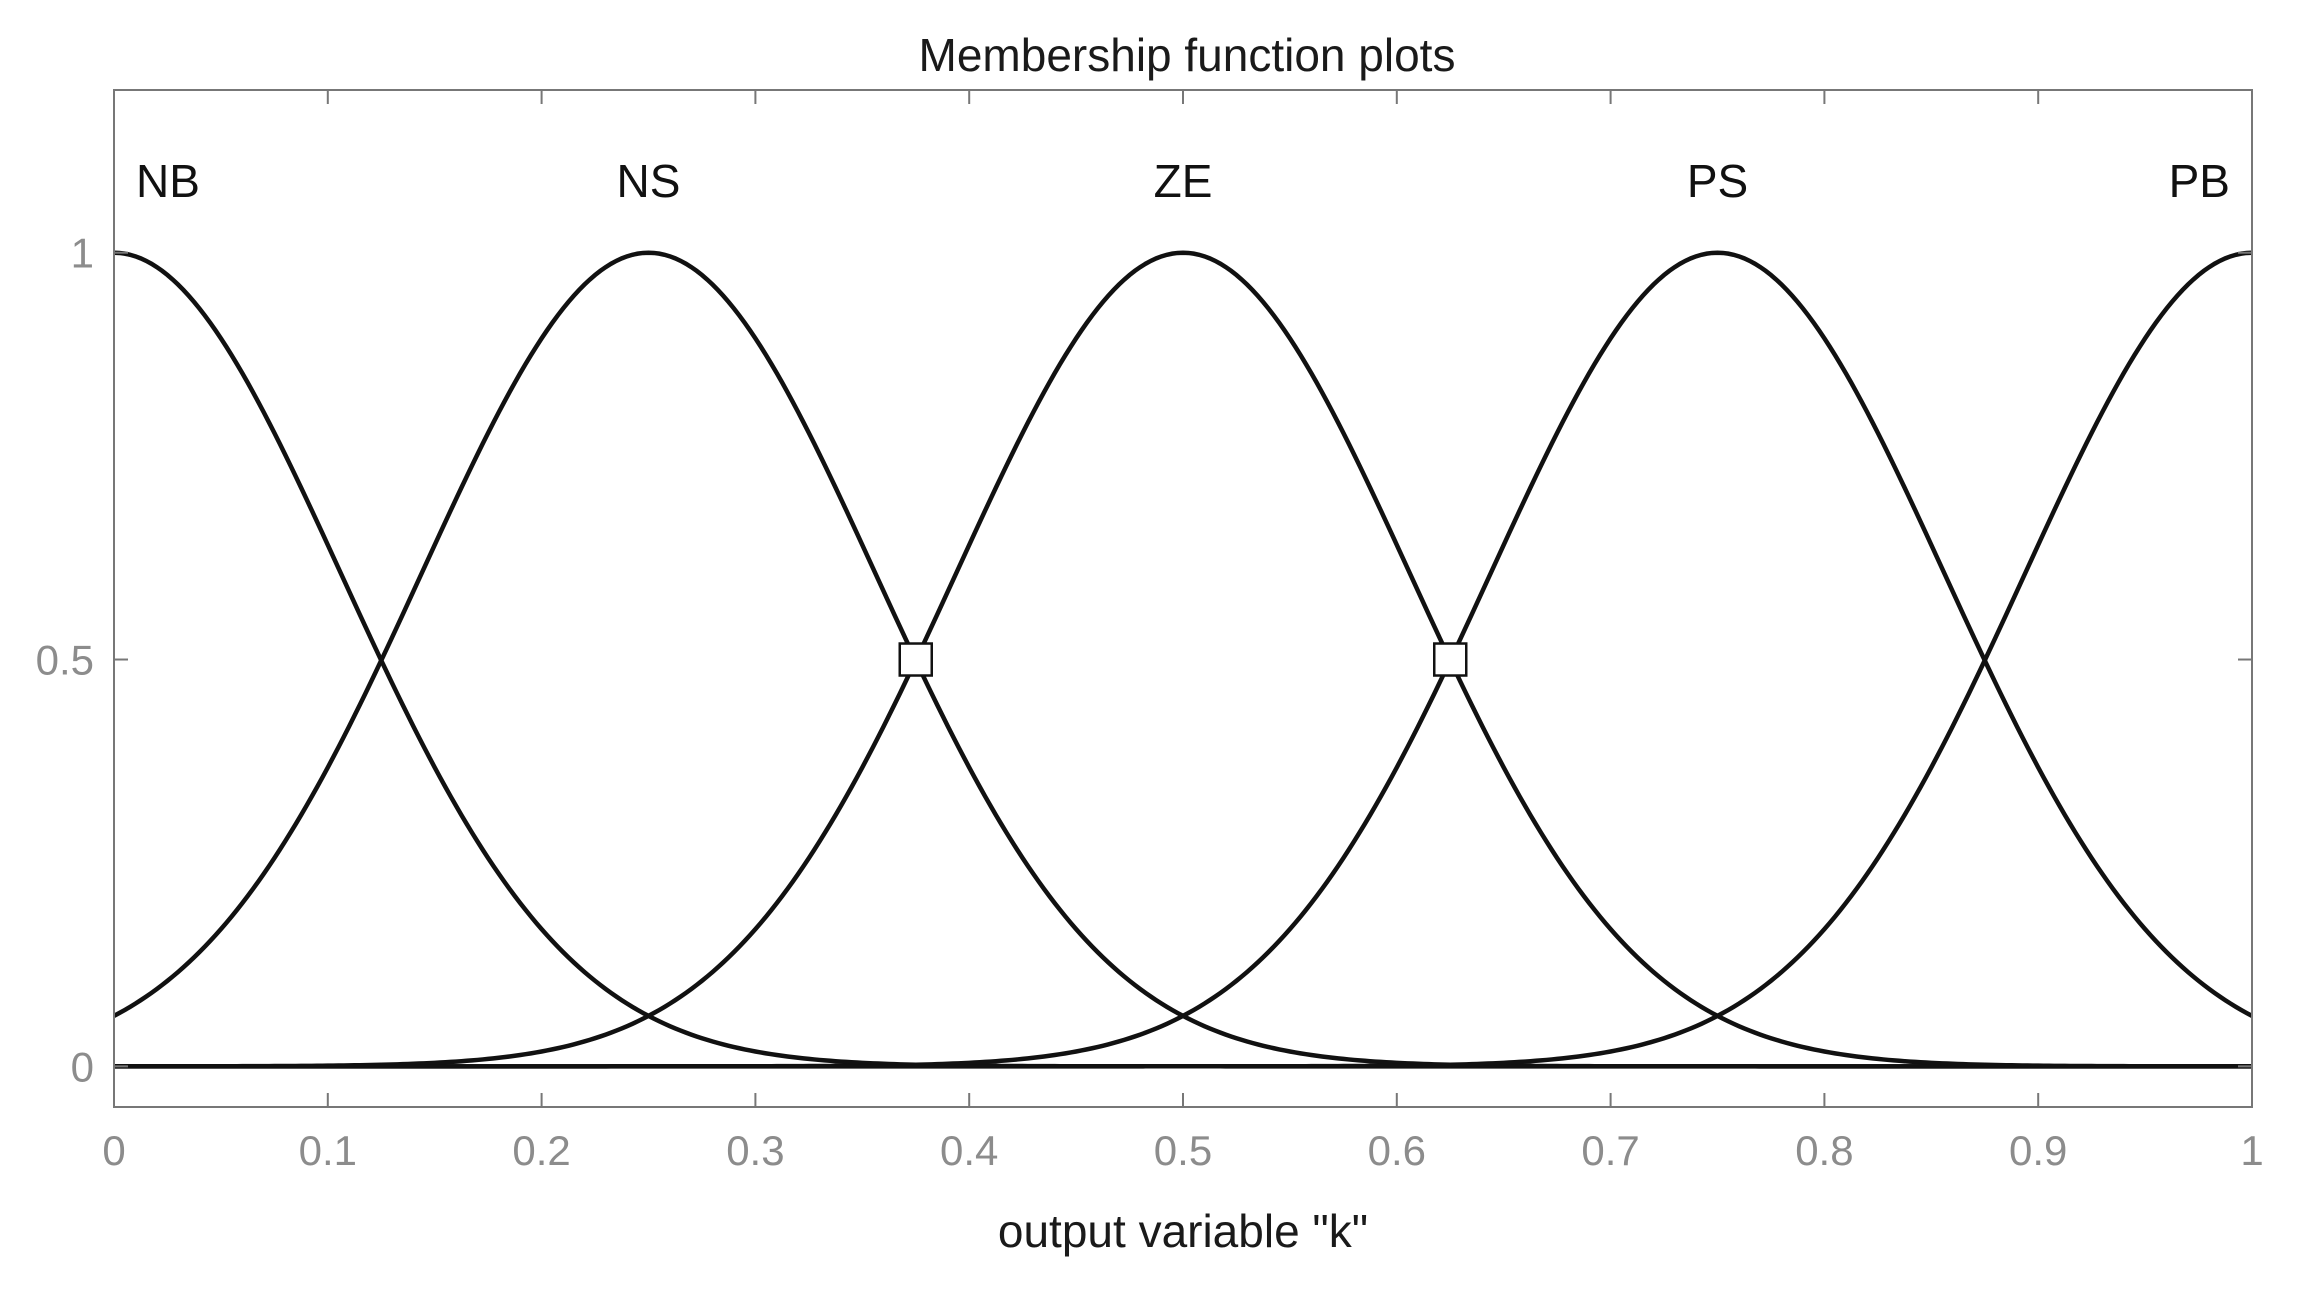 This screenshot has height=1289, width=2299. Describe the element at coordinates (1610, 1150) in the screenshot. I see `x-tick-label-7: 0.7` at that location.